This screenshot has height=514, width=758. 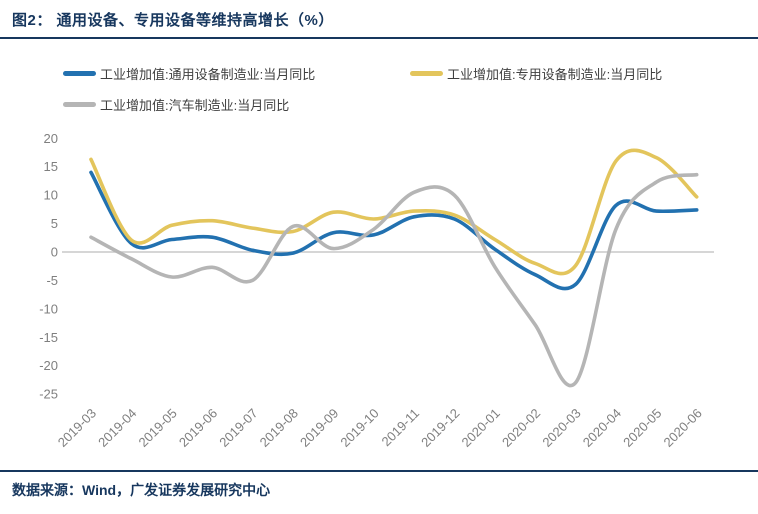 I want to click on y-tick-label: 0, so click(x=54, y=252).